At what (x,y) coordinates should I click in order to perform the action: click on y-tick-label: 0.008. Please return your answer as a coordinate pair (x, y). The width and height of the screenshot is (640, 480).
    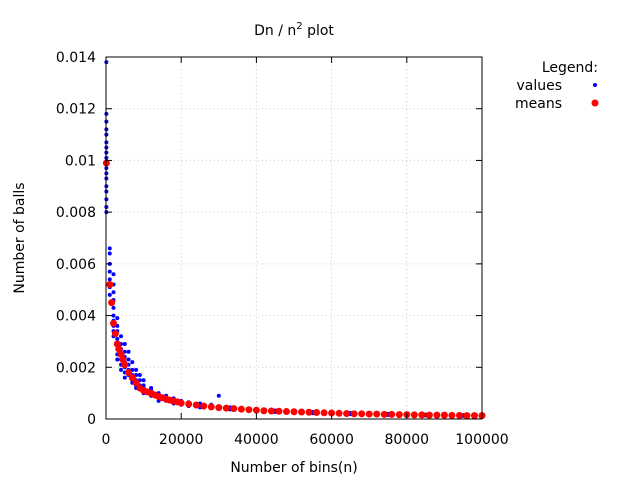
    Looking at the image, I should click on (76, 213).